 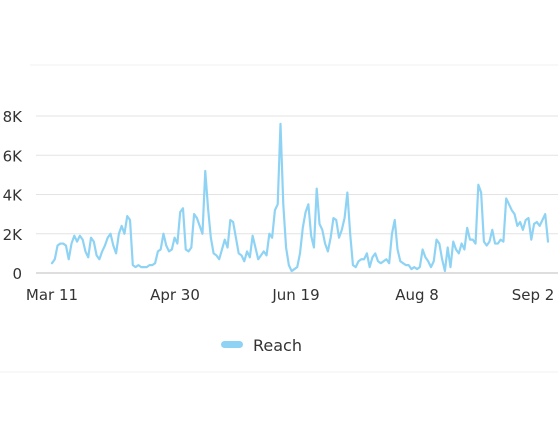 What do you see at coordinates (295, 295) in the screenshot?
I see `x-tick-label-2: Jun 19` at bounding box center [295, 295].